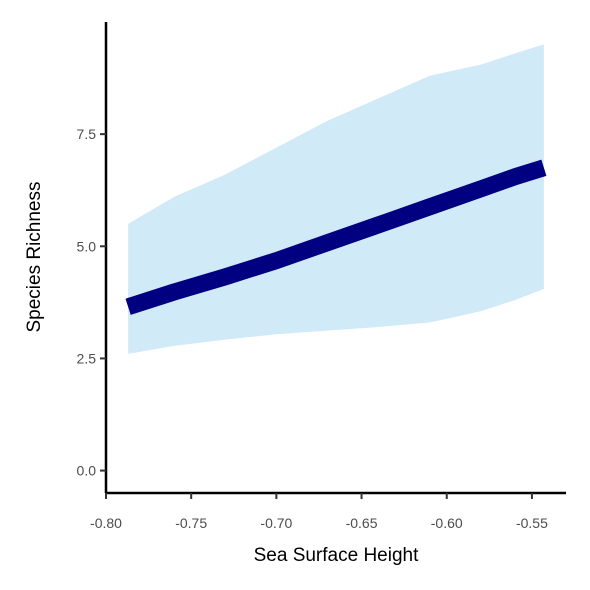 Image resolution: width=590 pixels, height=590 pixels. What do you see at coordinates (276, 523) in the screenshot?
I see `x-tick-label: -0.70` at bounding box center [276, 523].